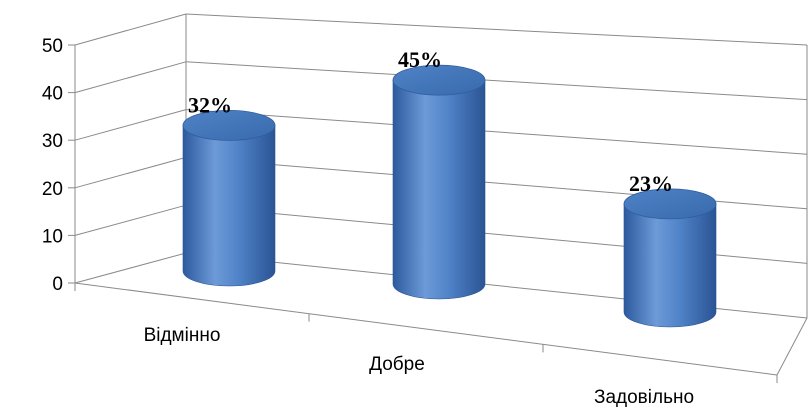 Image resolution: width=811 pixels, height=409 pixels. I want to click on x-tick-labels: Відмінно Добре Задовільно, so click(419, 366).